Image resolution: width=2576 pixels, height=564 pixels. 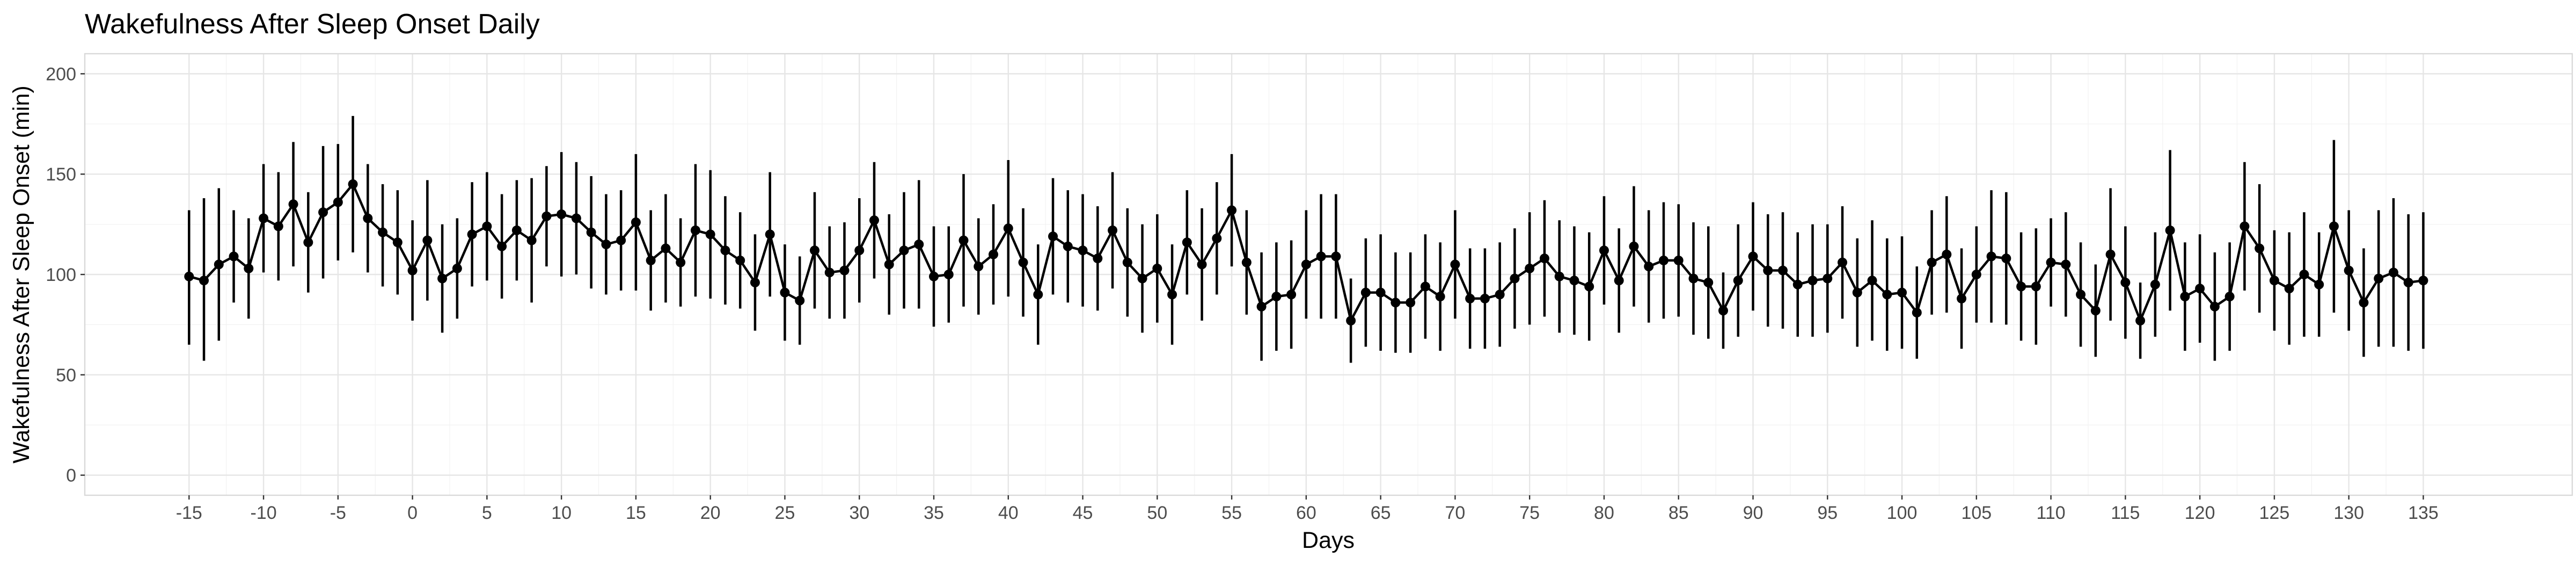 I want to click on chart-title: Wakefulness After Sleep Onset Daily, so click(x=312, y=24).